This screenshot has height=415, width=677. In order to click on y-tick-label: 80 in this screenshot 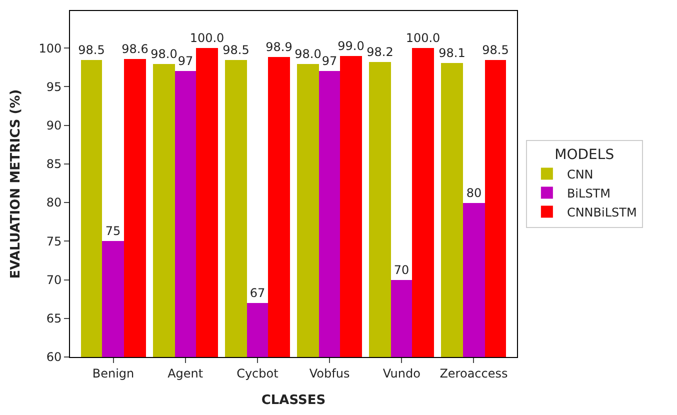, I will do `click(54, 203)`.